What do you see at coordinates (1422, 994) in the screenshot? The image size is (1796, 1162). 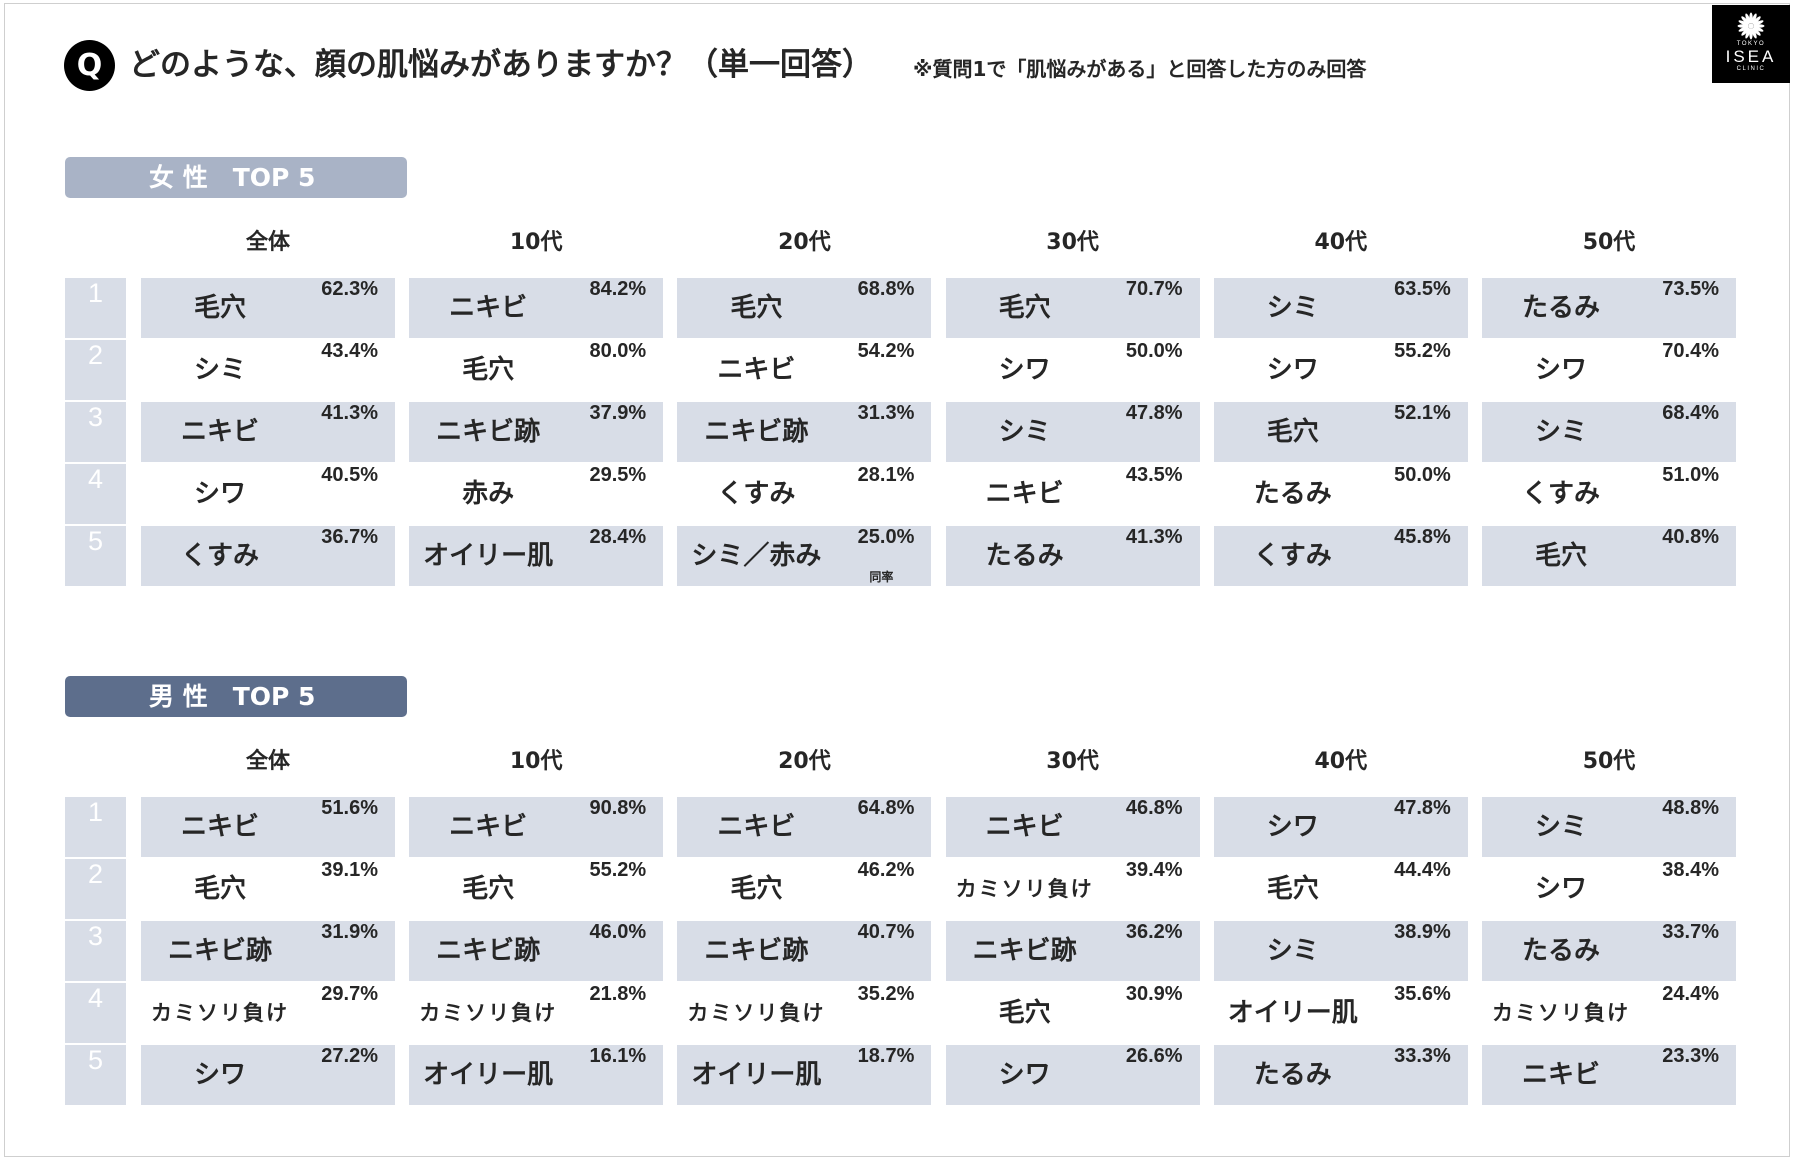 I see `male-percent-value: 35.6%` at bounding box center [1422, 994].